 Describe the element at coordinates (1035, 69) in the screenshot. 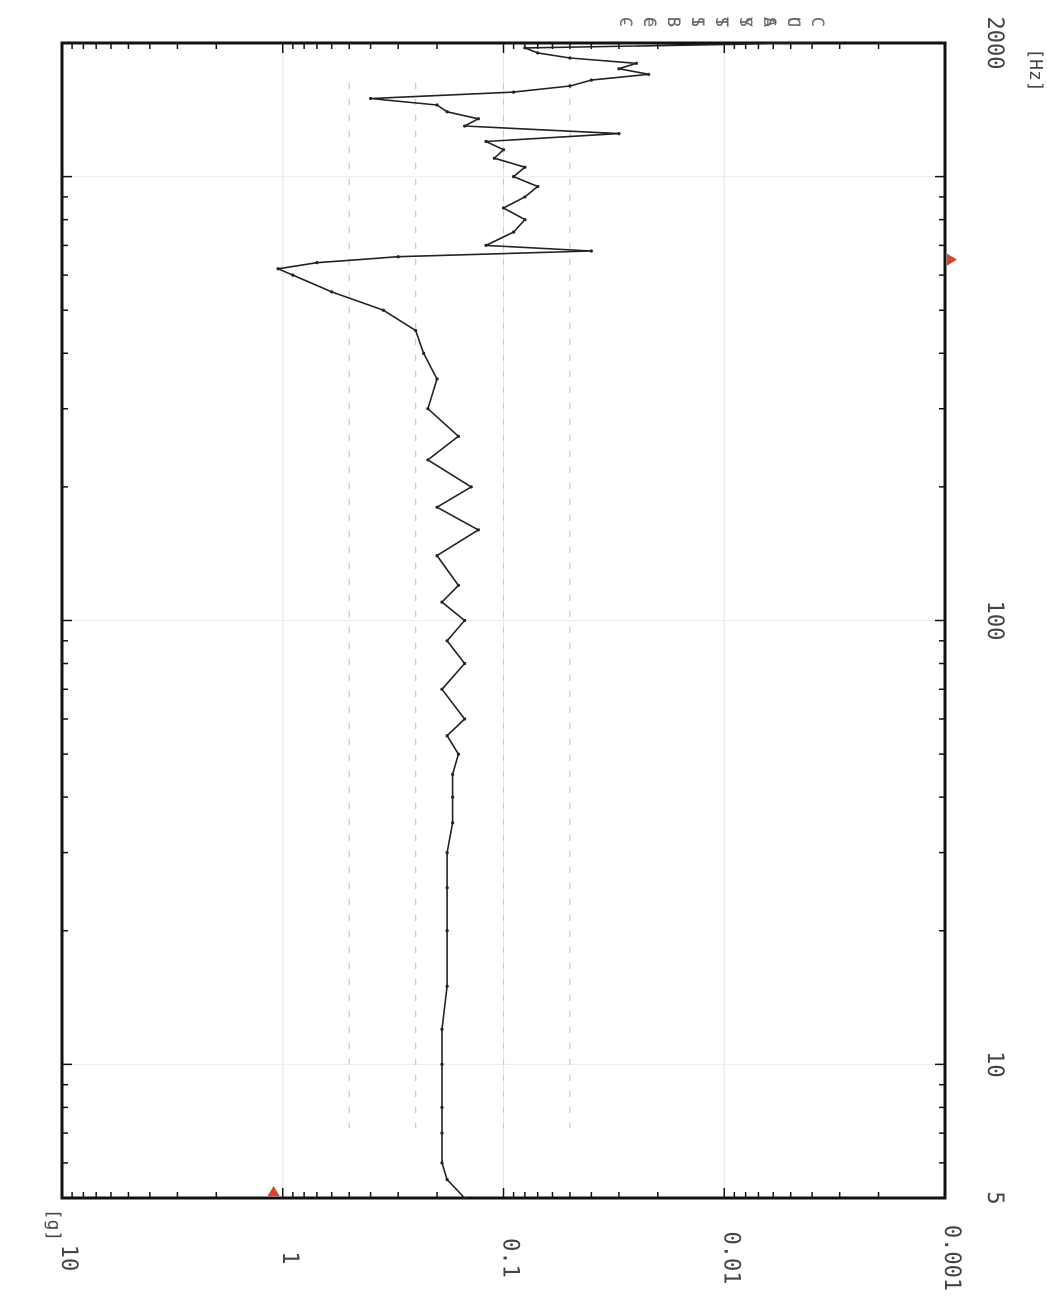

I see `x-axis-unit-label: [Hz]` at that location.